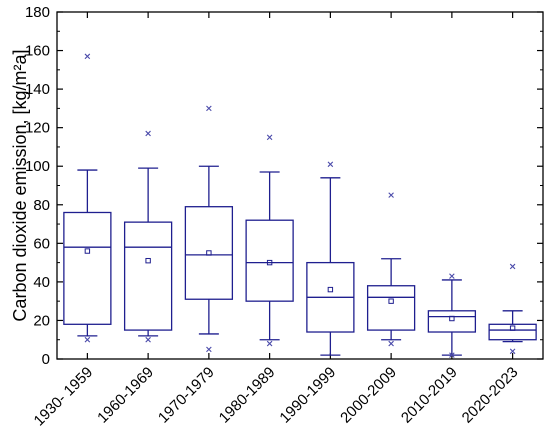 This screenshot has height=435, width=550. What do you see at coordinates (41, 243) in the screenshot?
I see `y-tick-label: 60` at bounding box center [41, 243].